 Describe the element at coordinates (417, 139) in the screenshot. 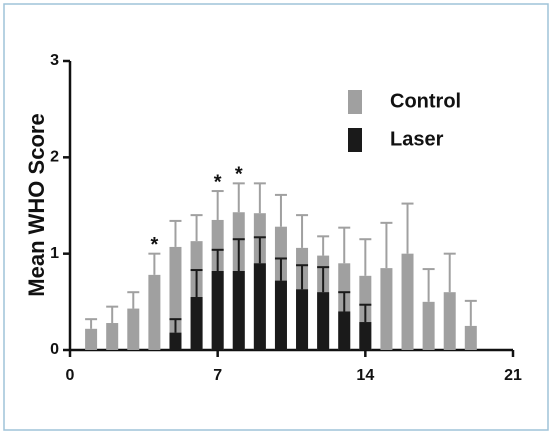

I see `legend-label: Laser` at that location.